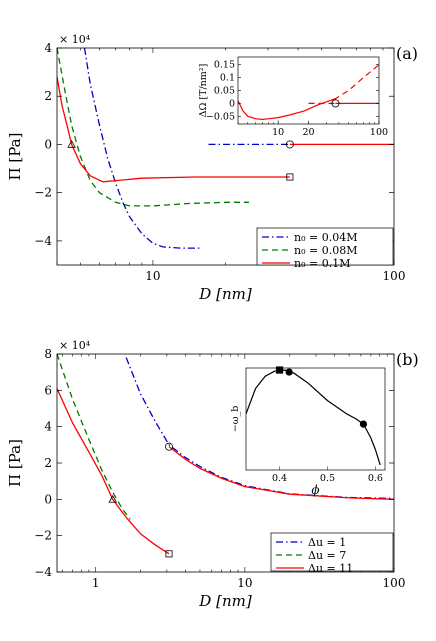 Image resolution: width=436 pixels, height=641 pixels. What do you see at coordinates (48, 390) in the screenshot?
I see `y-tick-label: 6` at bounding box center [48, 390].